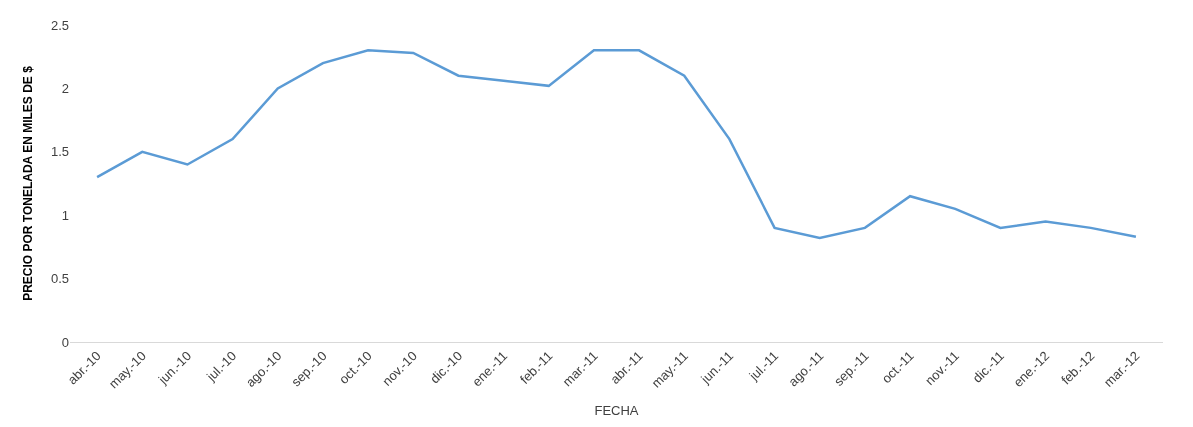 This screenshot has height=427, width=1193. What do you see at coordinates (59, 25) in the screenshot?
I see `y-tick-label: 2.5` at bounding box center [59, 25].